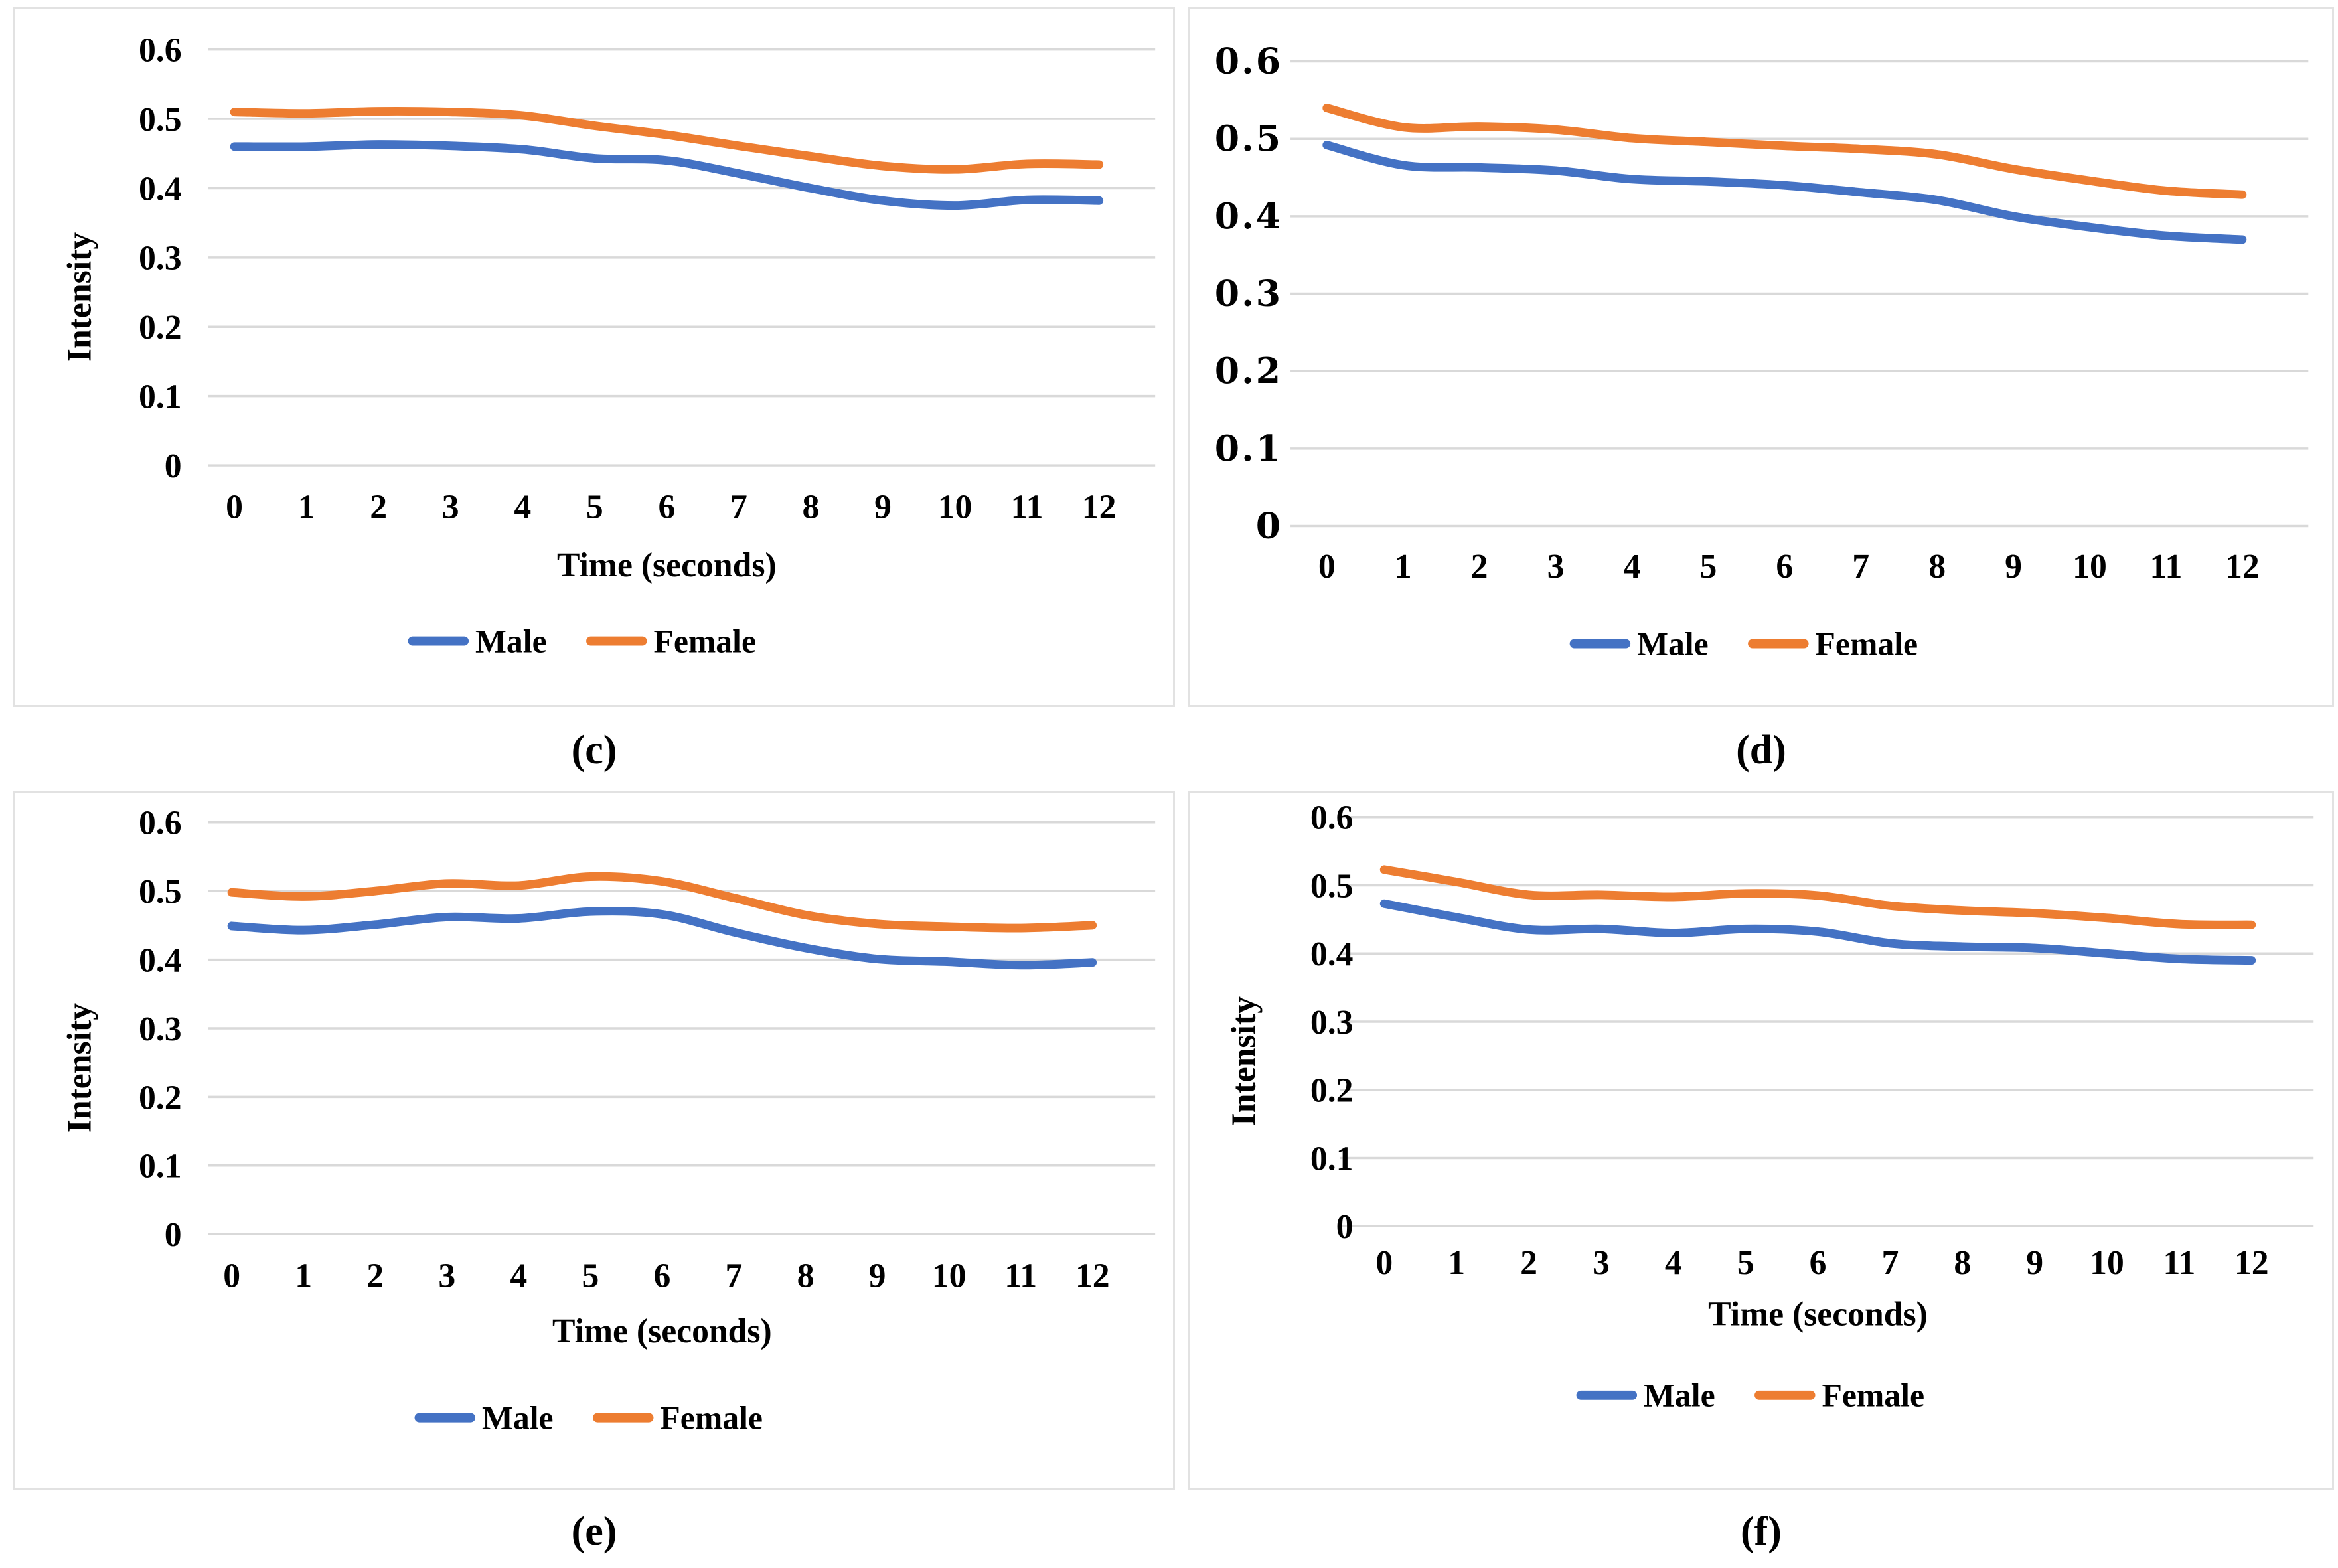 The width and height of the screenshot is (2338, 1568). I want to click on female-series-line, so click(1784, 152).